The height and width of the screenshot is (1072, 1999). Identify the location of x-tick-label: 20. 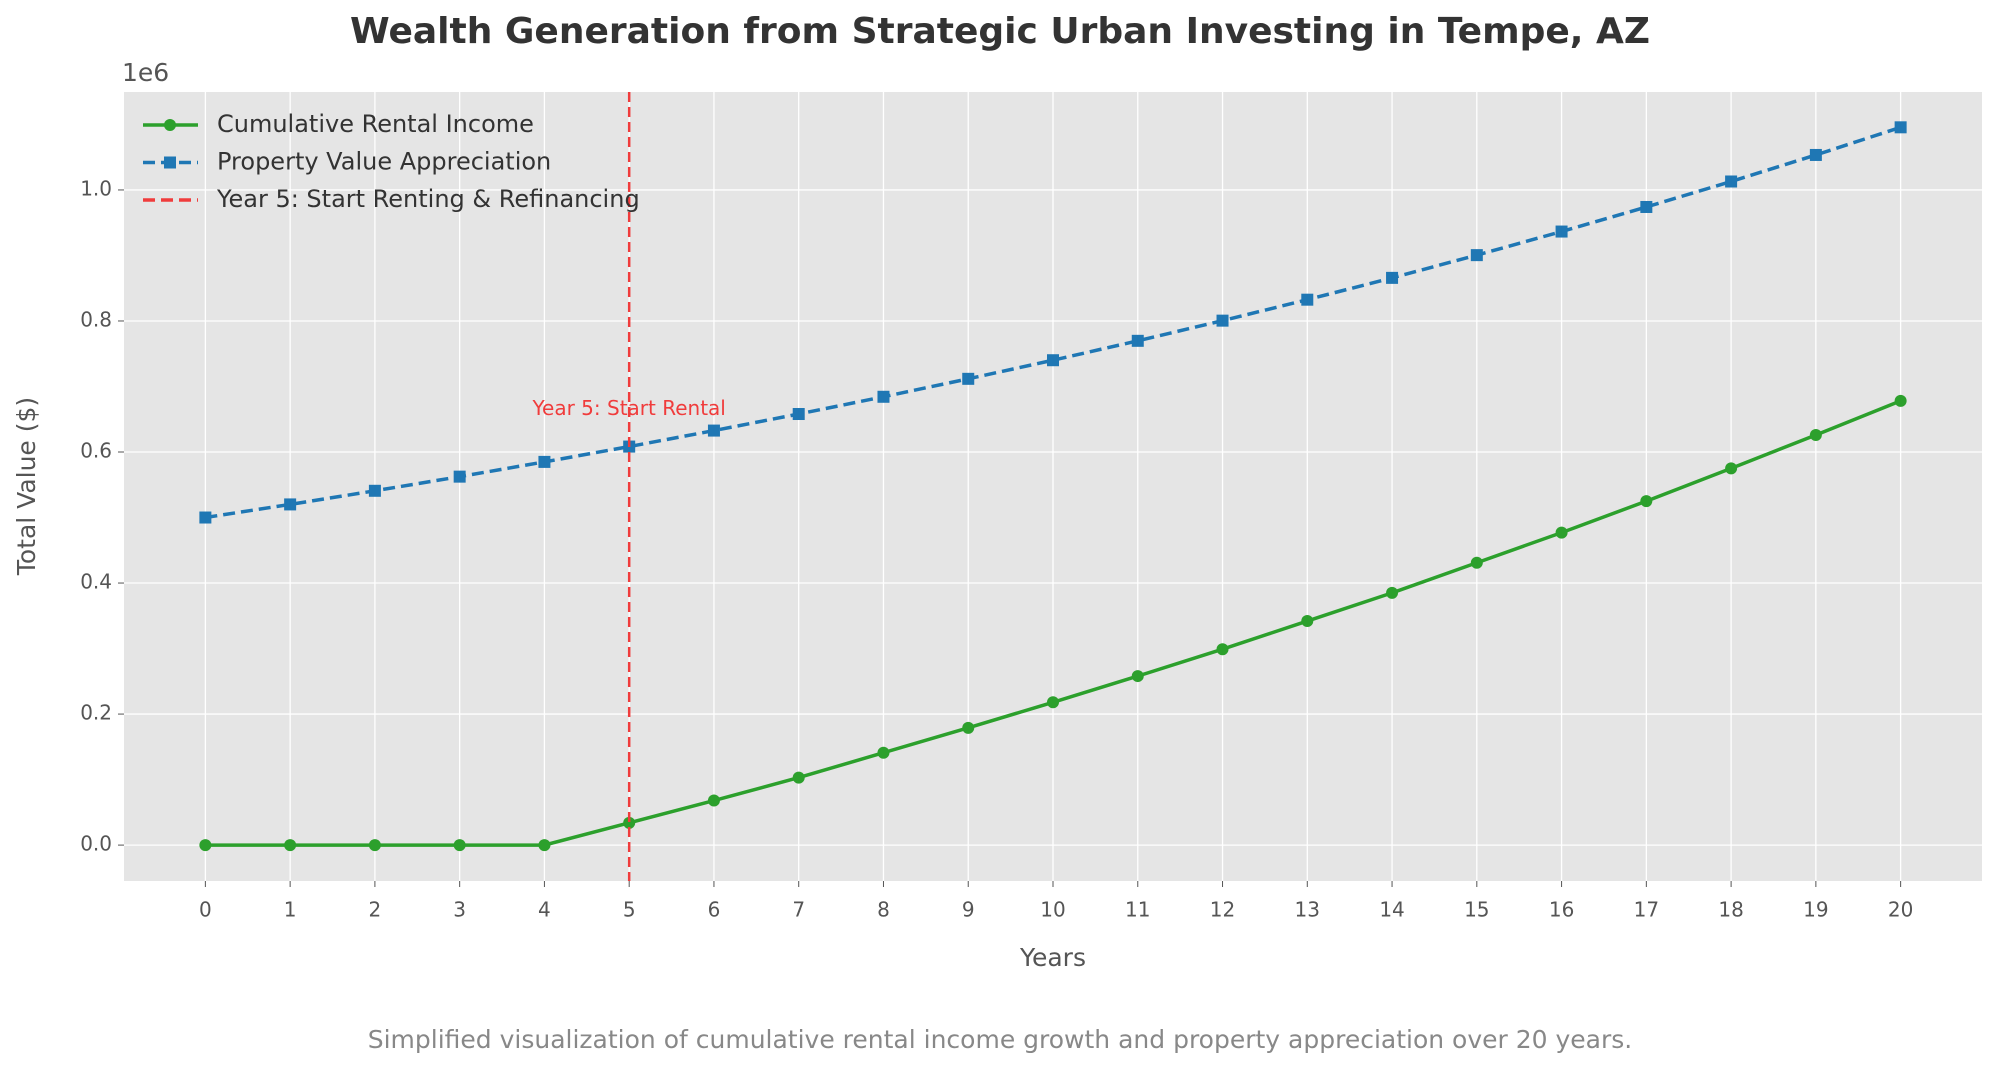
(1900, 910).